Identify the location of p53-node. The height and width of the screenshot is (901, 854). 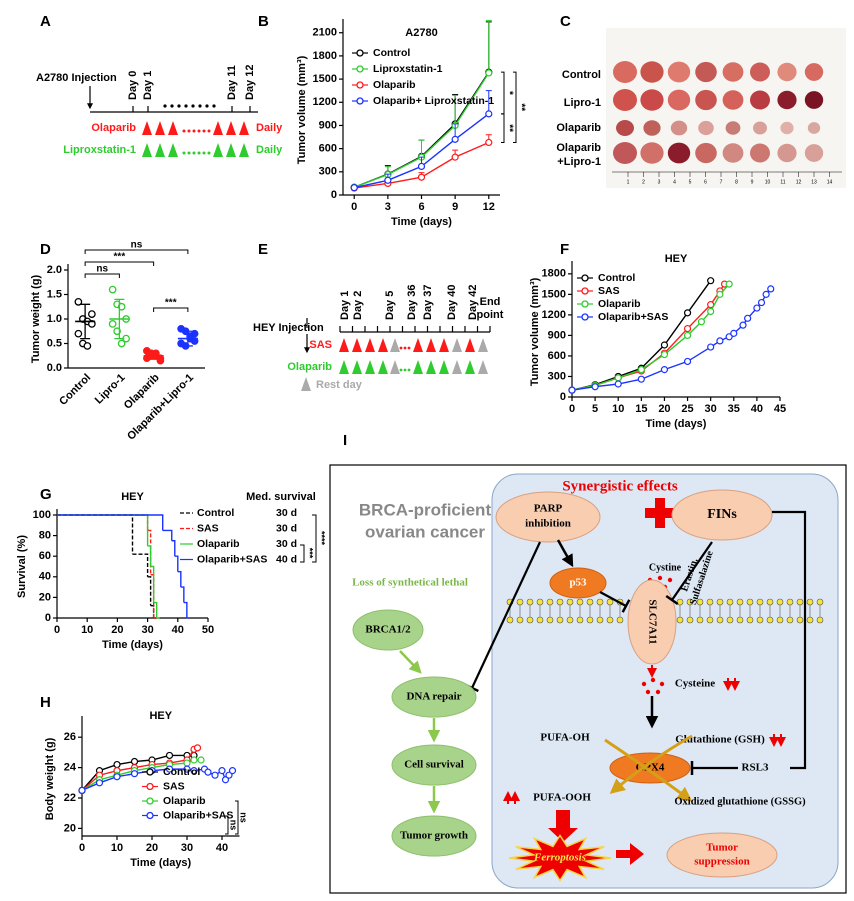
(578, 583).